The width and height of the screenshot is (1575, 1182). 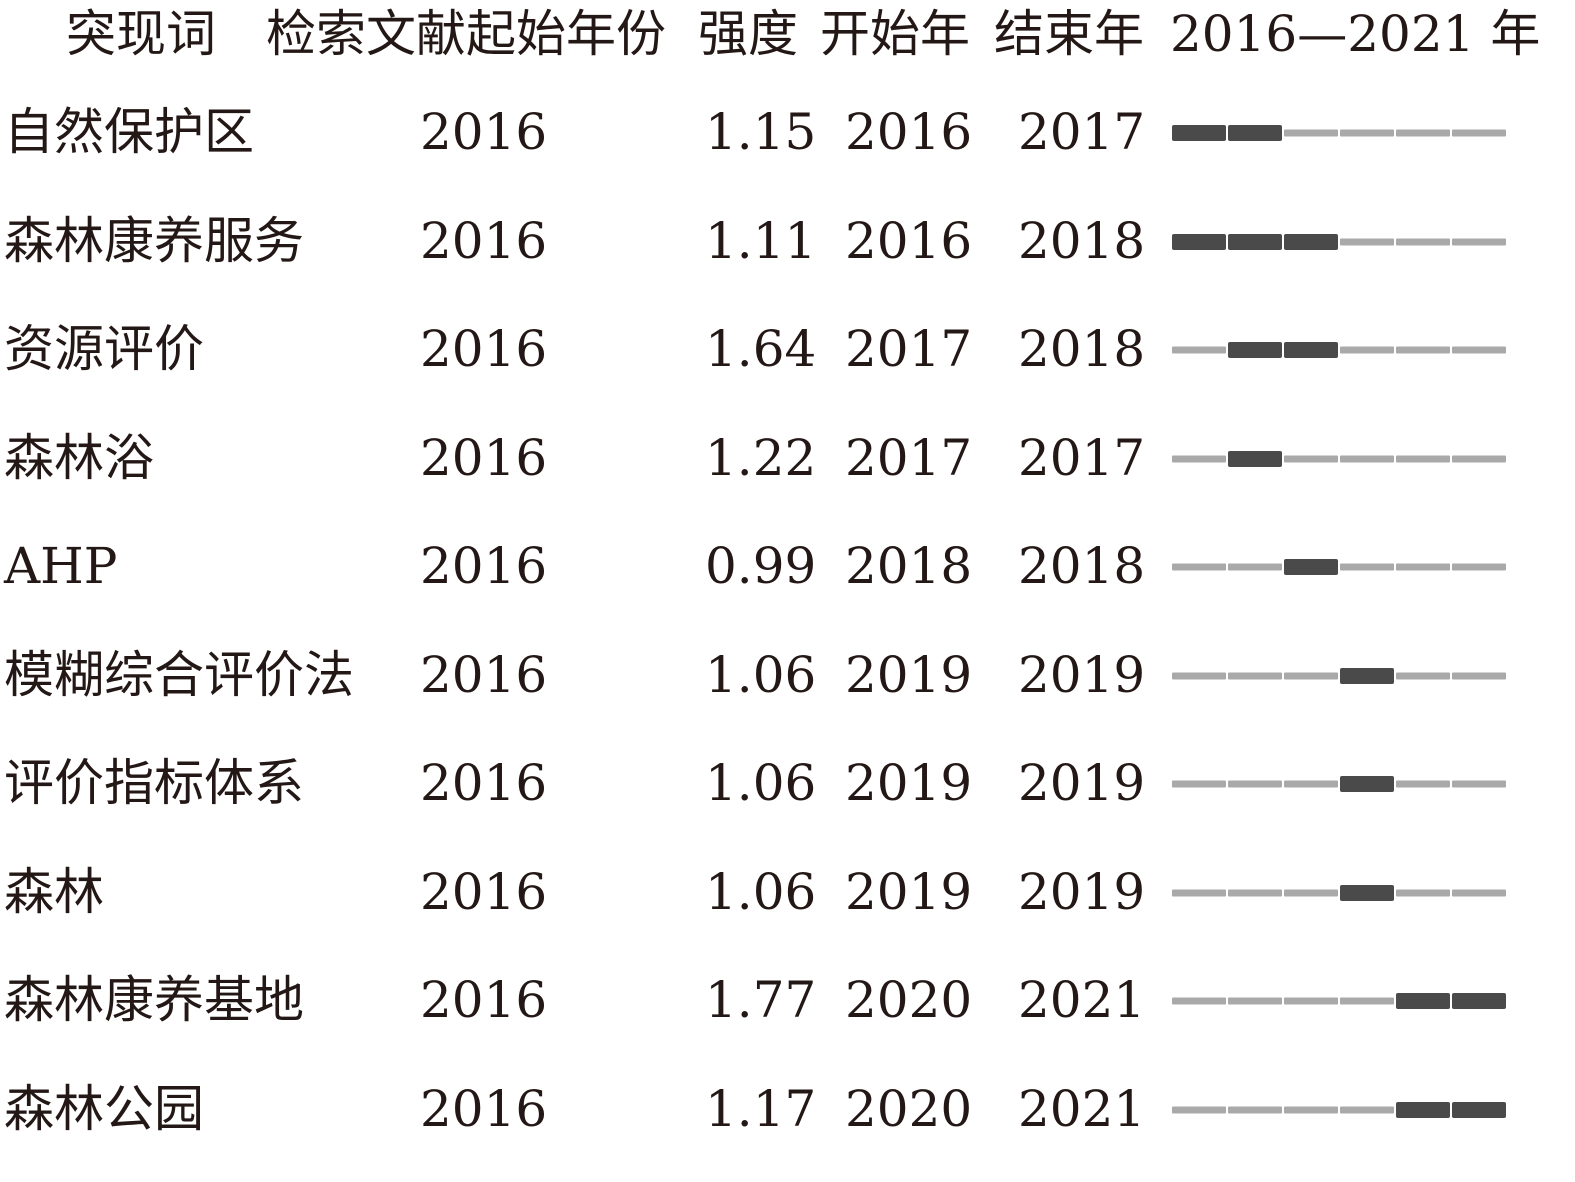 I want to click on header-start-year: 开始年, so click(x=895, y=34).